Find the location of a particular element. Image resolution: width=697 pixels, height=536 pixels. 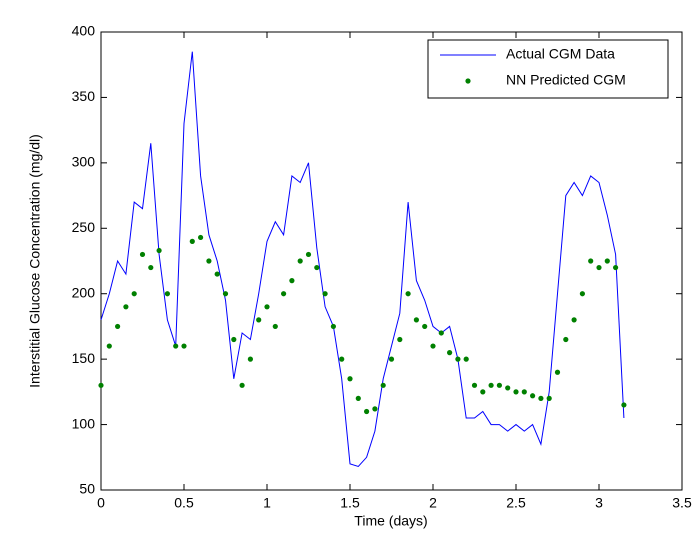

x-tick-label: 3.5 is located at coordinates (682, 503).